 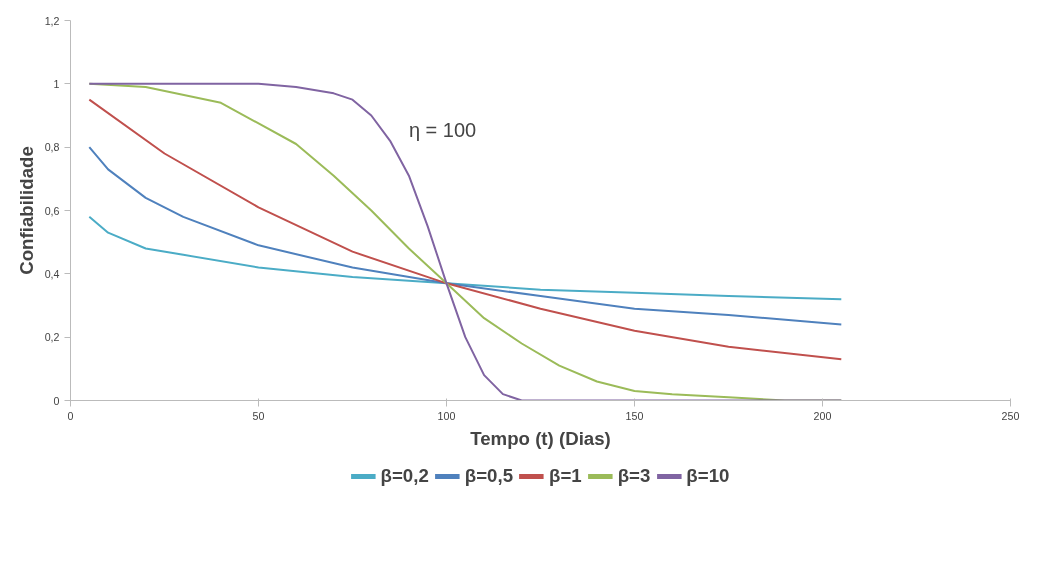 I want to click on y-tick-label: 0,8, so click(x=52, y=147).